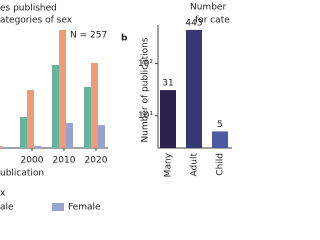  Describe the element at coordinates (7, 208) in the screenshot. I see `legend-label: ale` at that location.